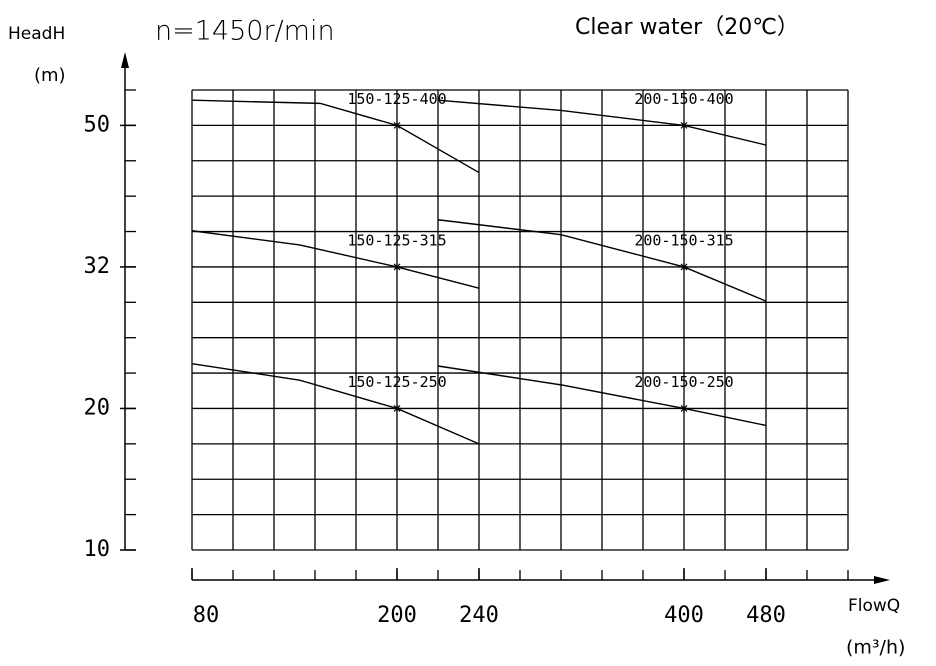 Image resolution: width=936 pixels, height=666 pixels. Describe the element at coordinates (687, 27) in the screenshot. I see `chart-subtitle: Clear water（20℃）` at that location.